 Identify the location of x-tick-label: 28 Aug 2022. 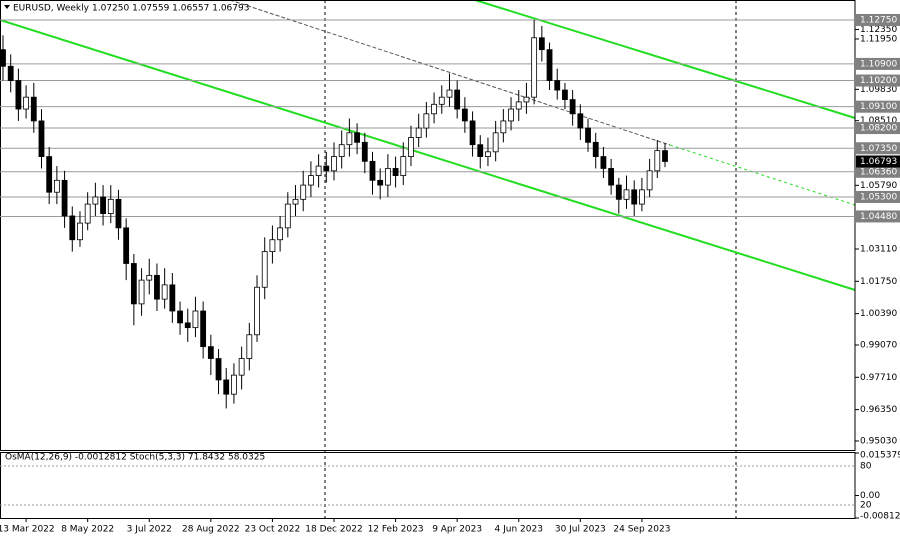
(211, 530).